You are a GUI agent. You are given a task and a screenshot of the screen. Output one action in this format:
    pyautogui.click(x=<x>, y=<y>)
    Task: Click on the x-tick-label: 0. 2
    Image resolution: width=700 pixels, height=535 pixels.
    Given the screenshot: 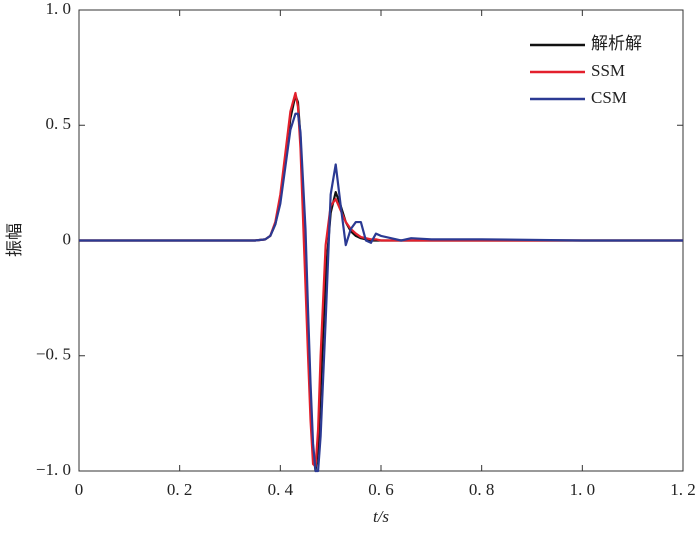 What is the action you would take?
    pyautogui.click(x=180, y=489)
    